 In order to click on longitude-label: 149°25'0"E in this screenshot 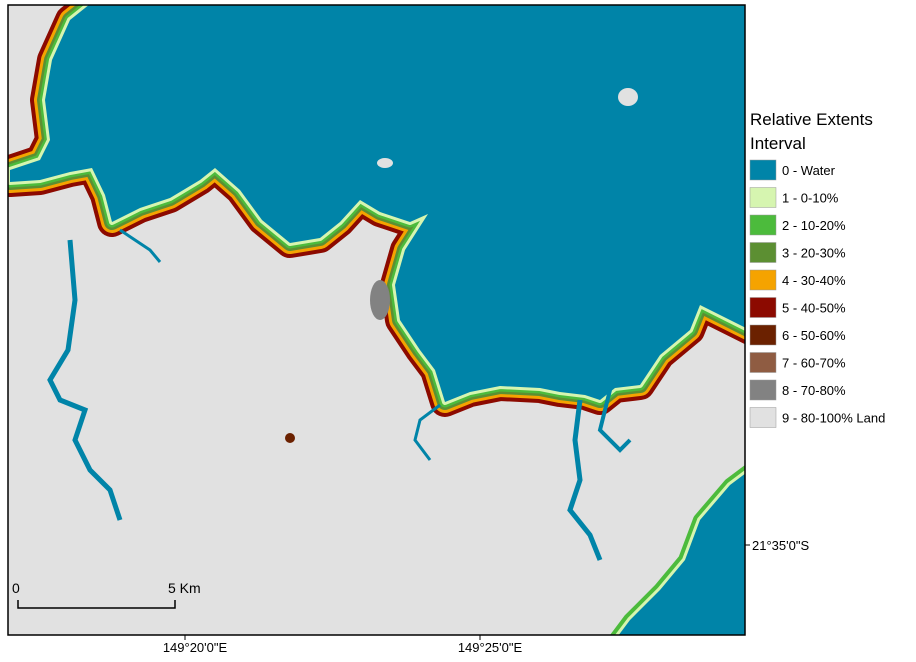, I will do `click(490, 647)`.